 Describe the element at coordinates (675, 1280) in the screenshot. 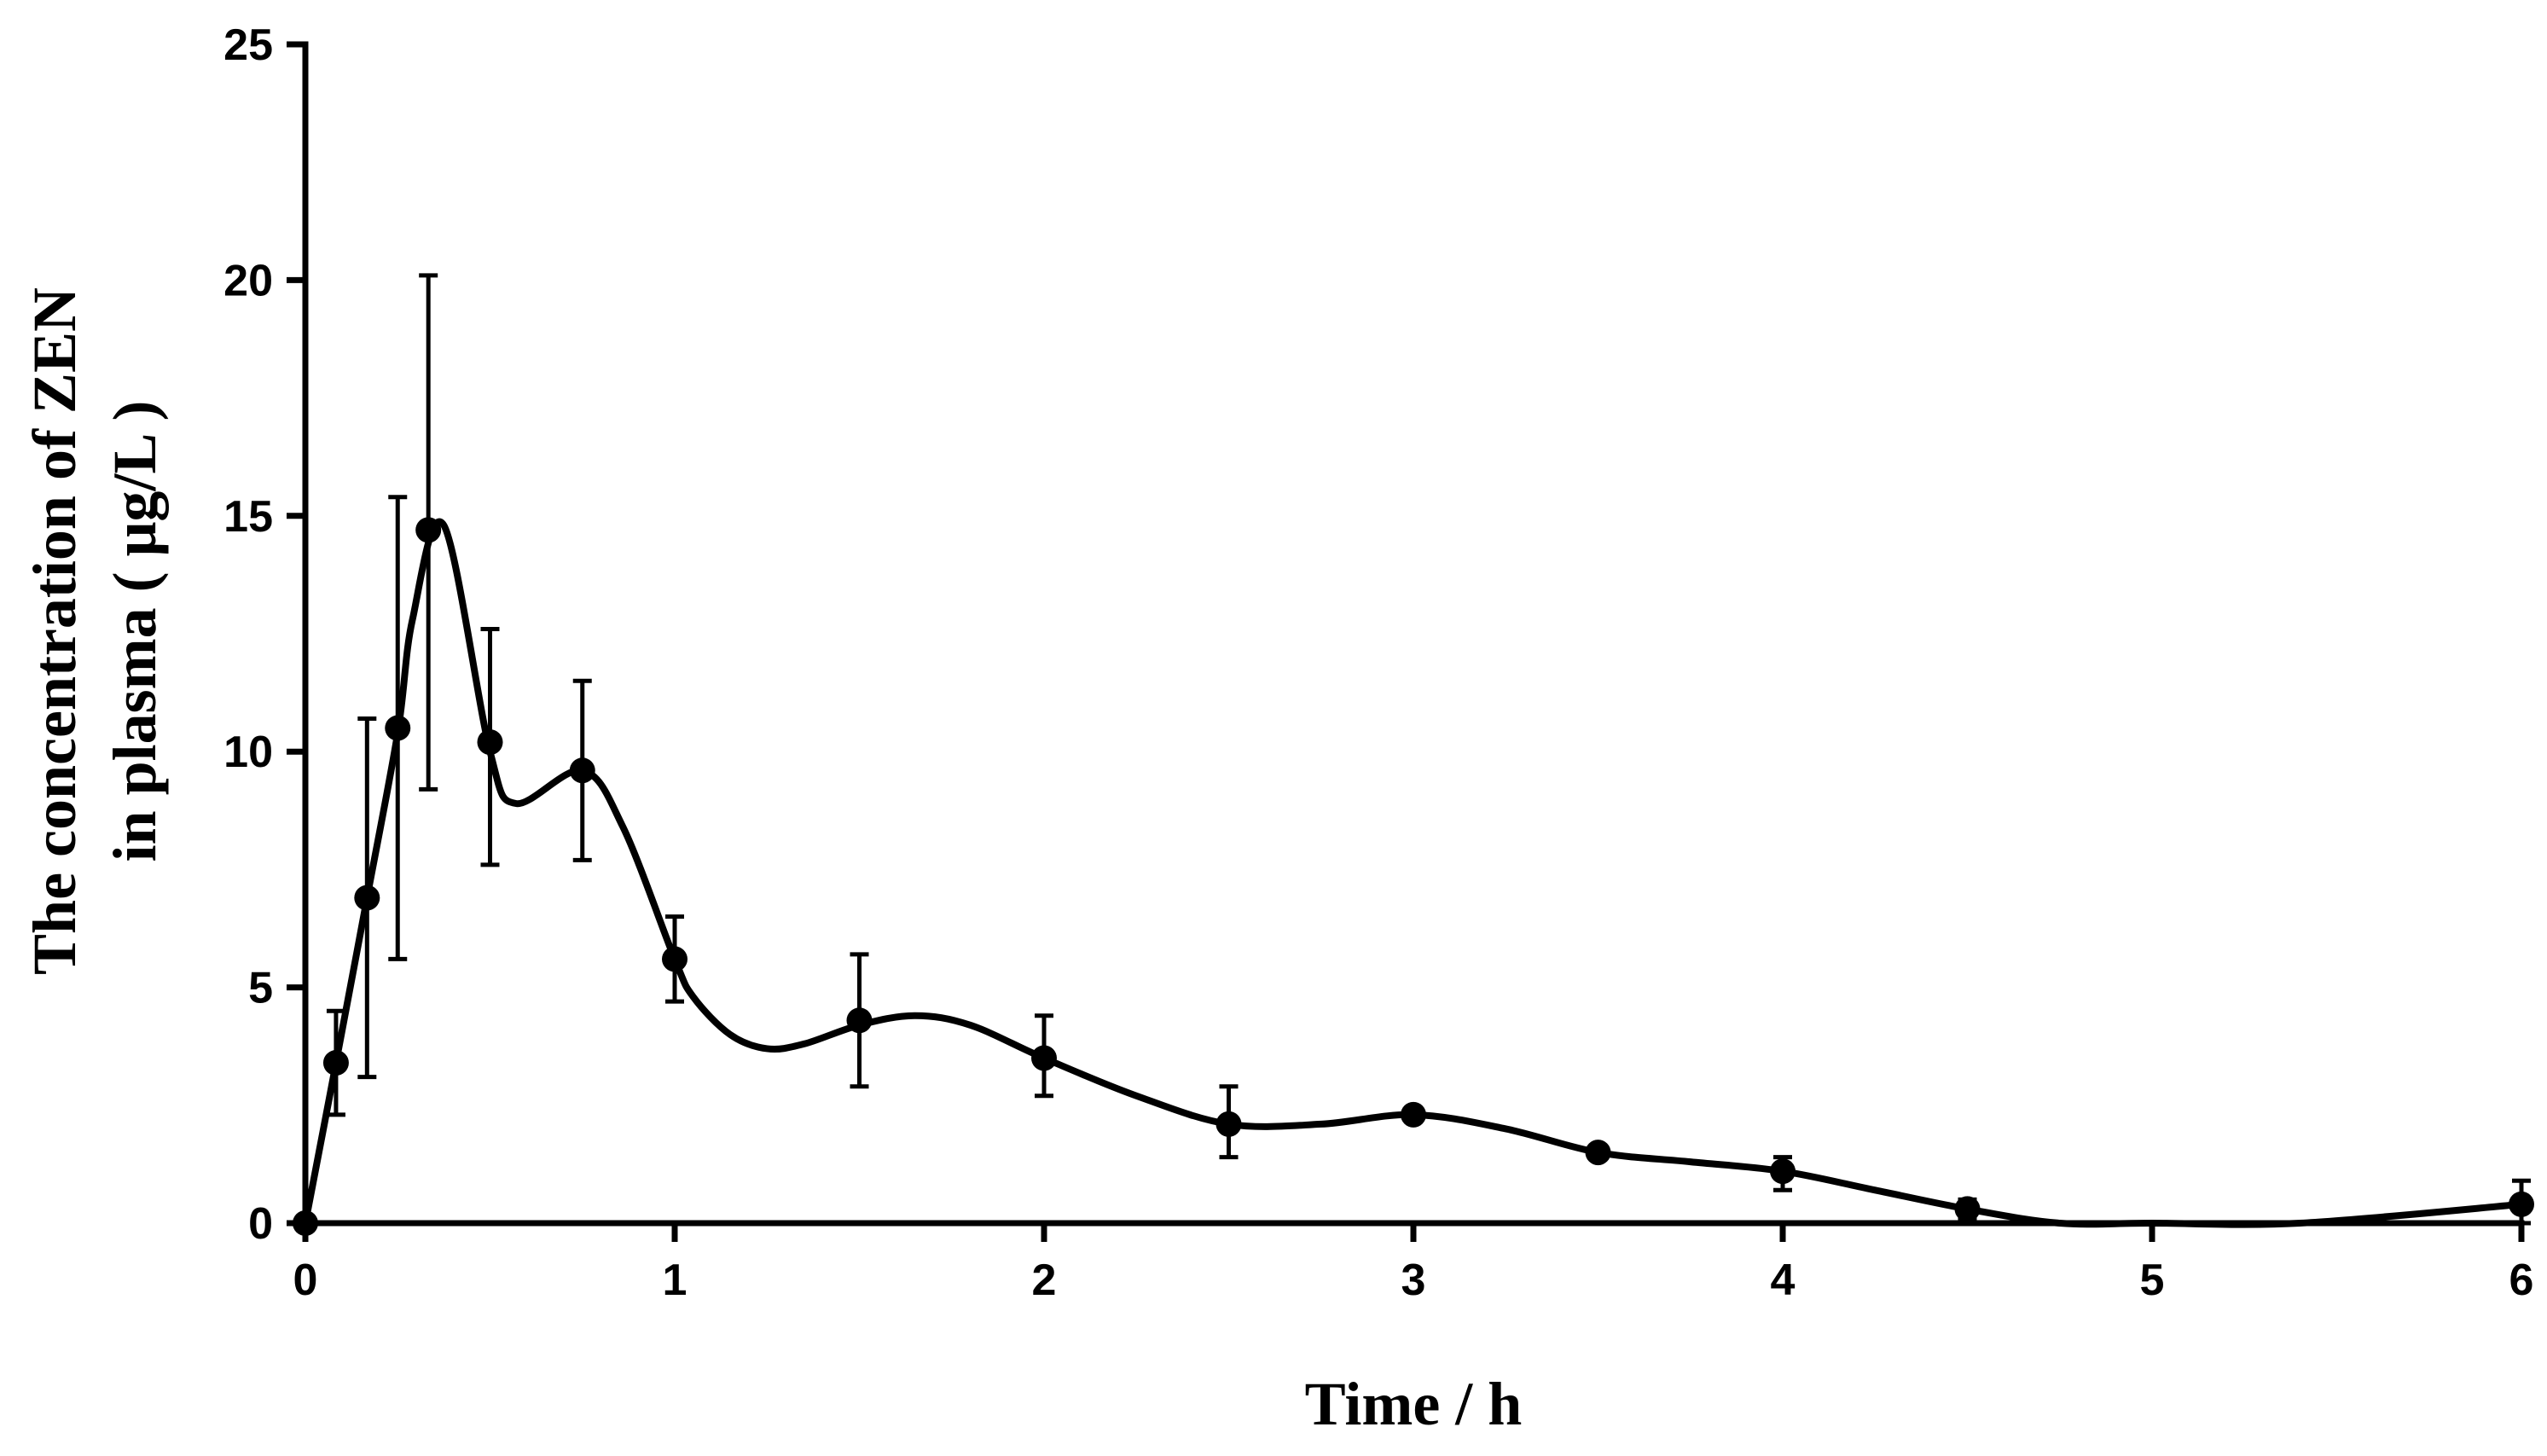

I see `x-tick-label: 1` at that location.